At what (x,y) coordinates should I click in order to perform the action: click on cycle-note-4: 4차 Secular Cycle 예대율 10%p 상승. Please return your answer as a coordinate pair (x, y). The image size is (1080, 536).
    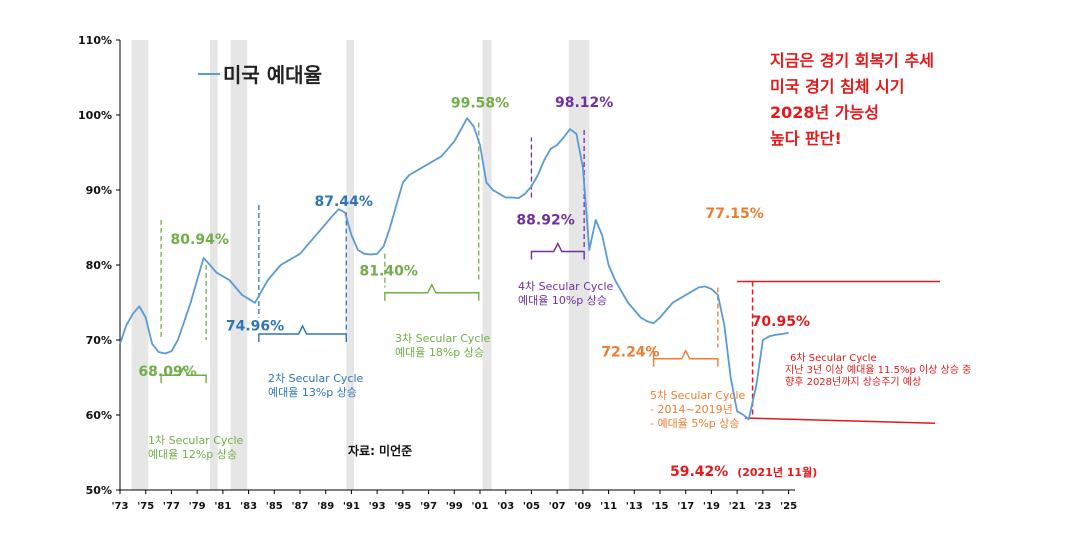
    Looking at the image, I should click on (565, 293).